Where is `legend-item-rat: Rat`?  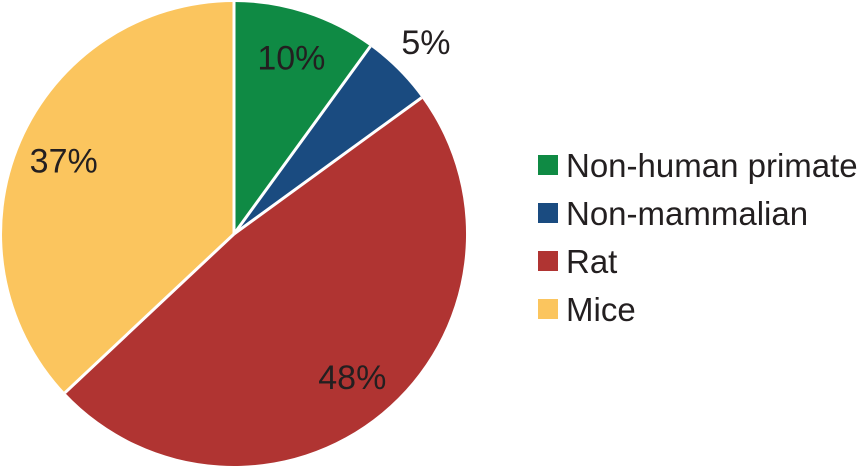 legend-item-rat: Rat is located at coordinates (698, 261).